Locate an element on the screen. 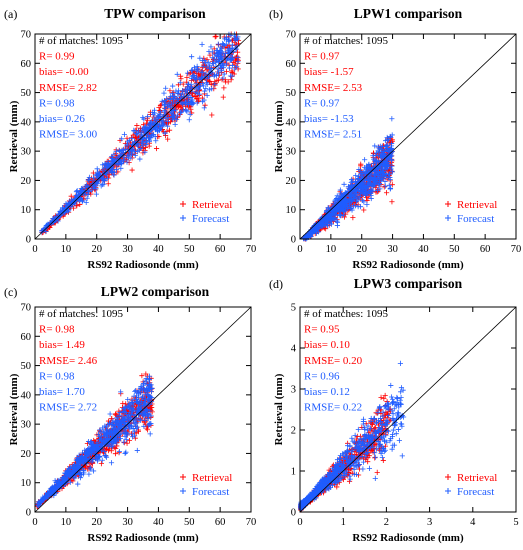 The height and width of the screenshot is (550, 523). stats-retrieval: RMSE= 2.53 is located at coordinates (333, 88).